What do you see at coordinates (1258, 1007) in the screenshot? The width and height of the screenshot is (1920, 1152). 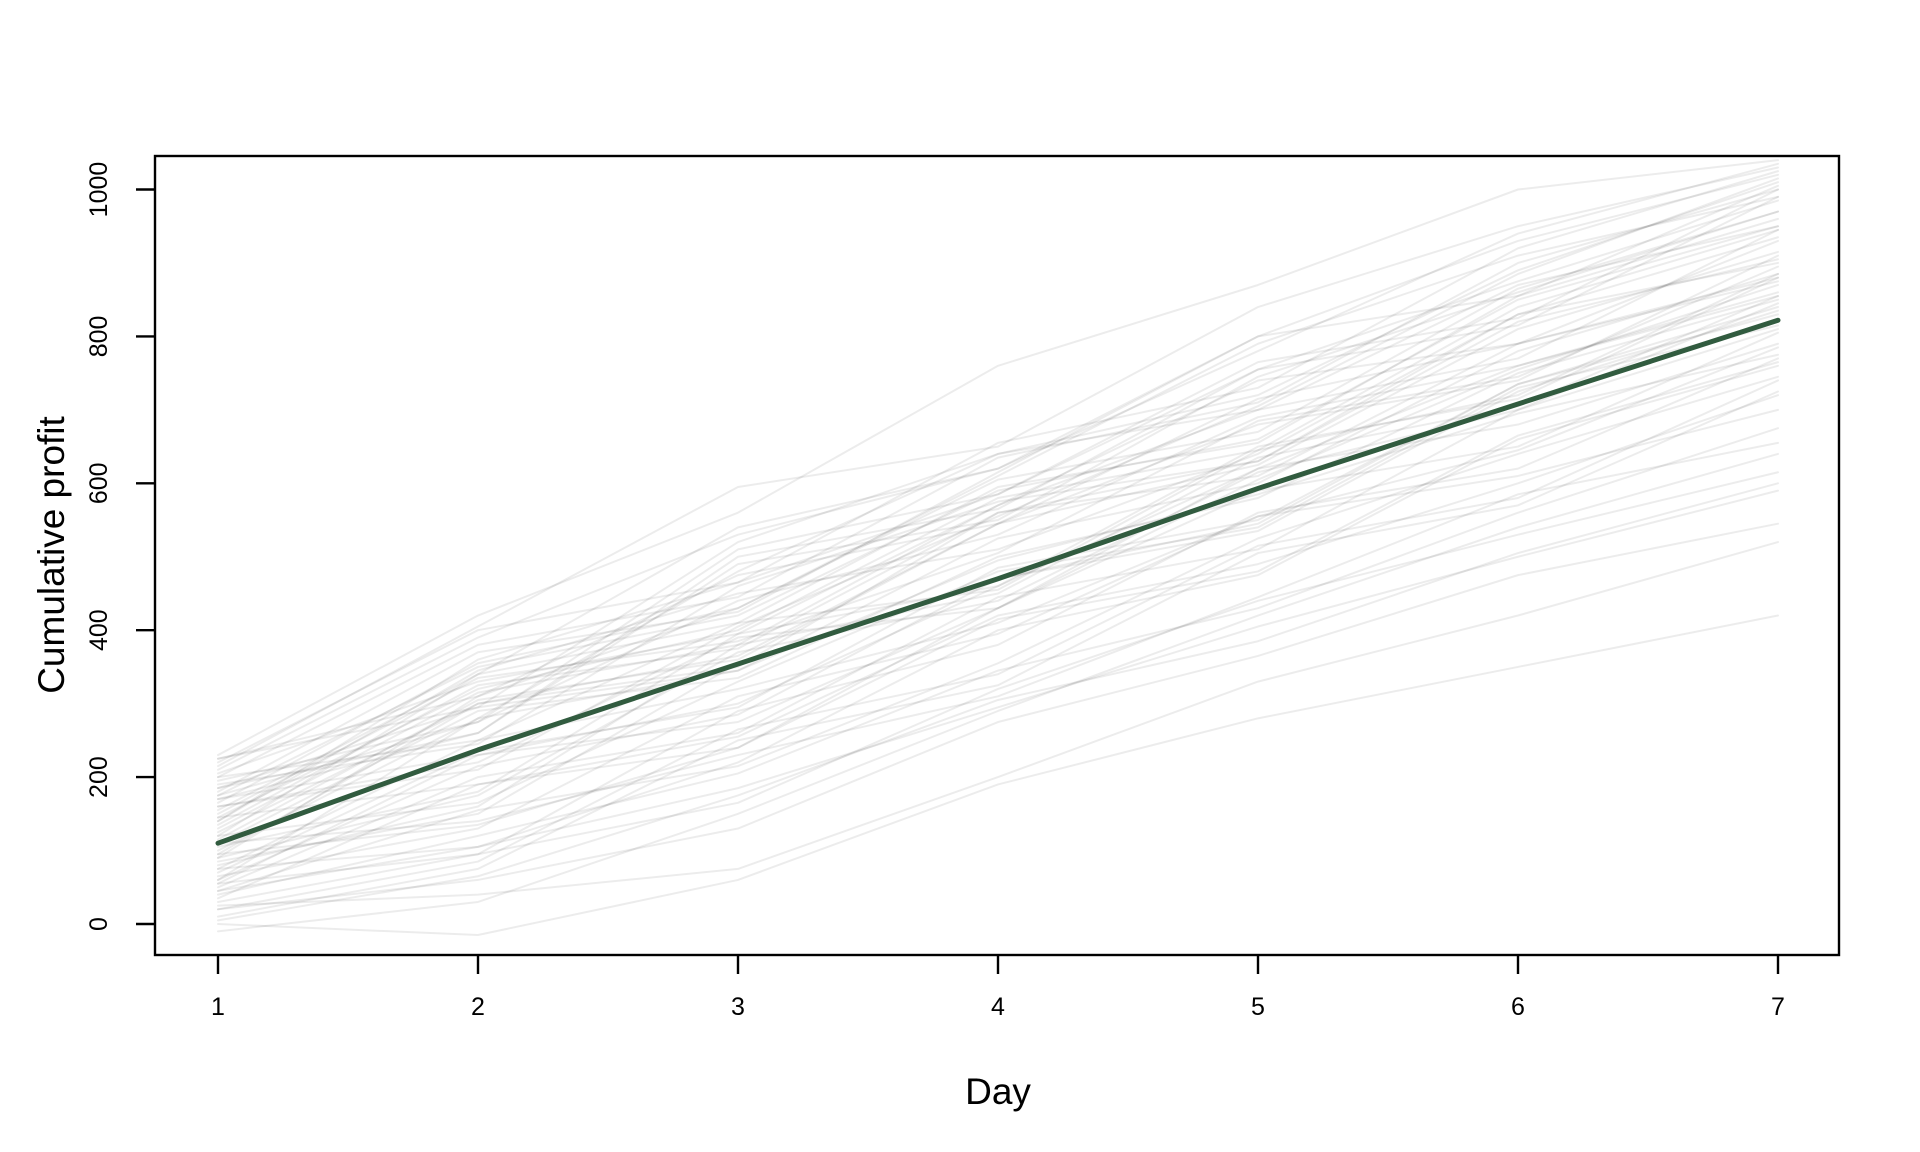 I see `x-tick-label: 5` at bounding box center [1258, 1007].